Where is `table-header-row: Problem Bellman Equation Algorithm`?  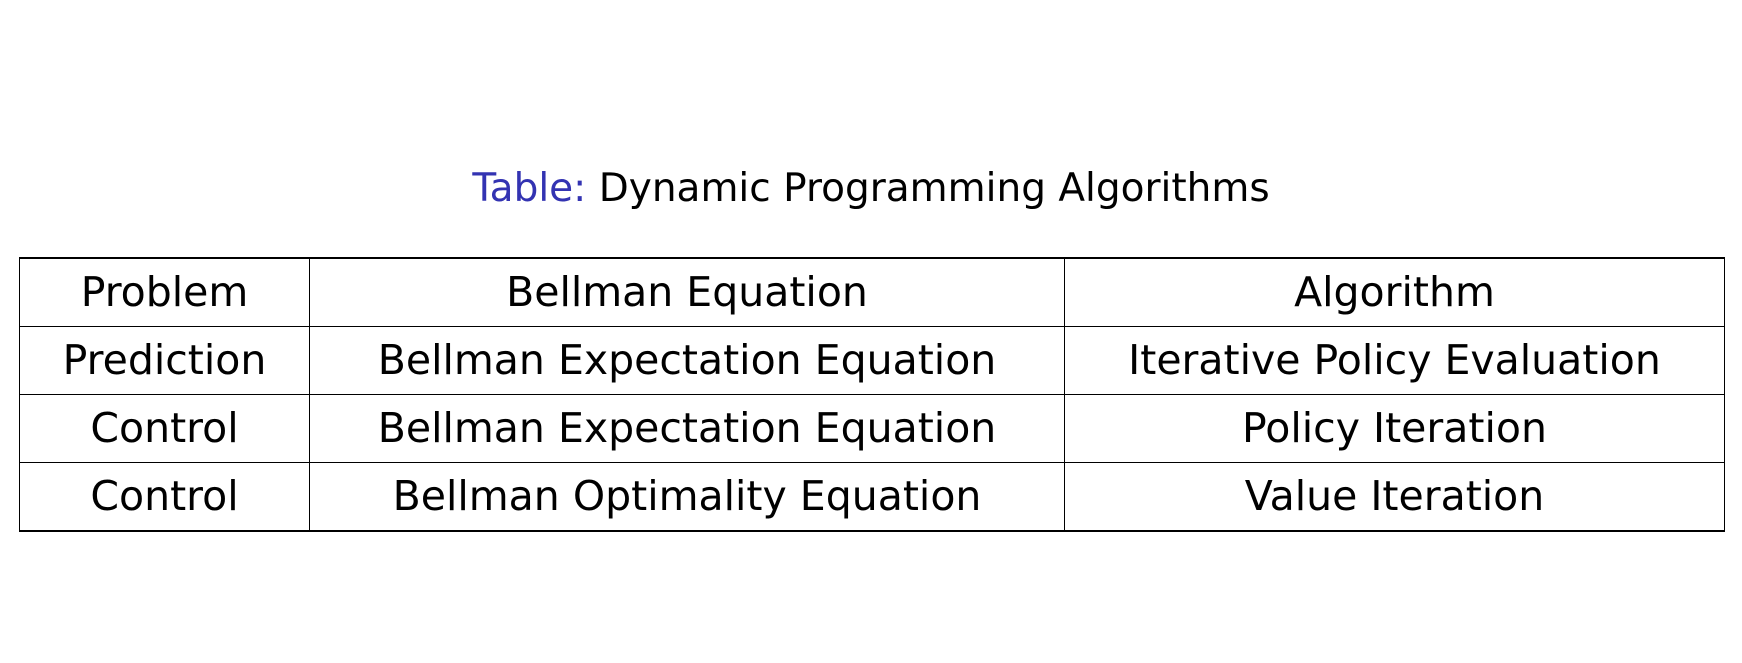
table-header-row: Problem Bellman Equation Algorithm is located at coordinates (872, 292).